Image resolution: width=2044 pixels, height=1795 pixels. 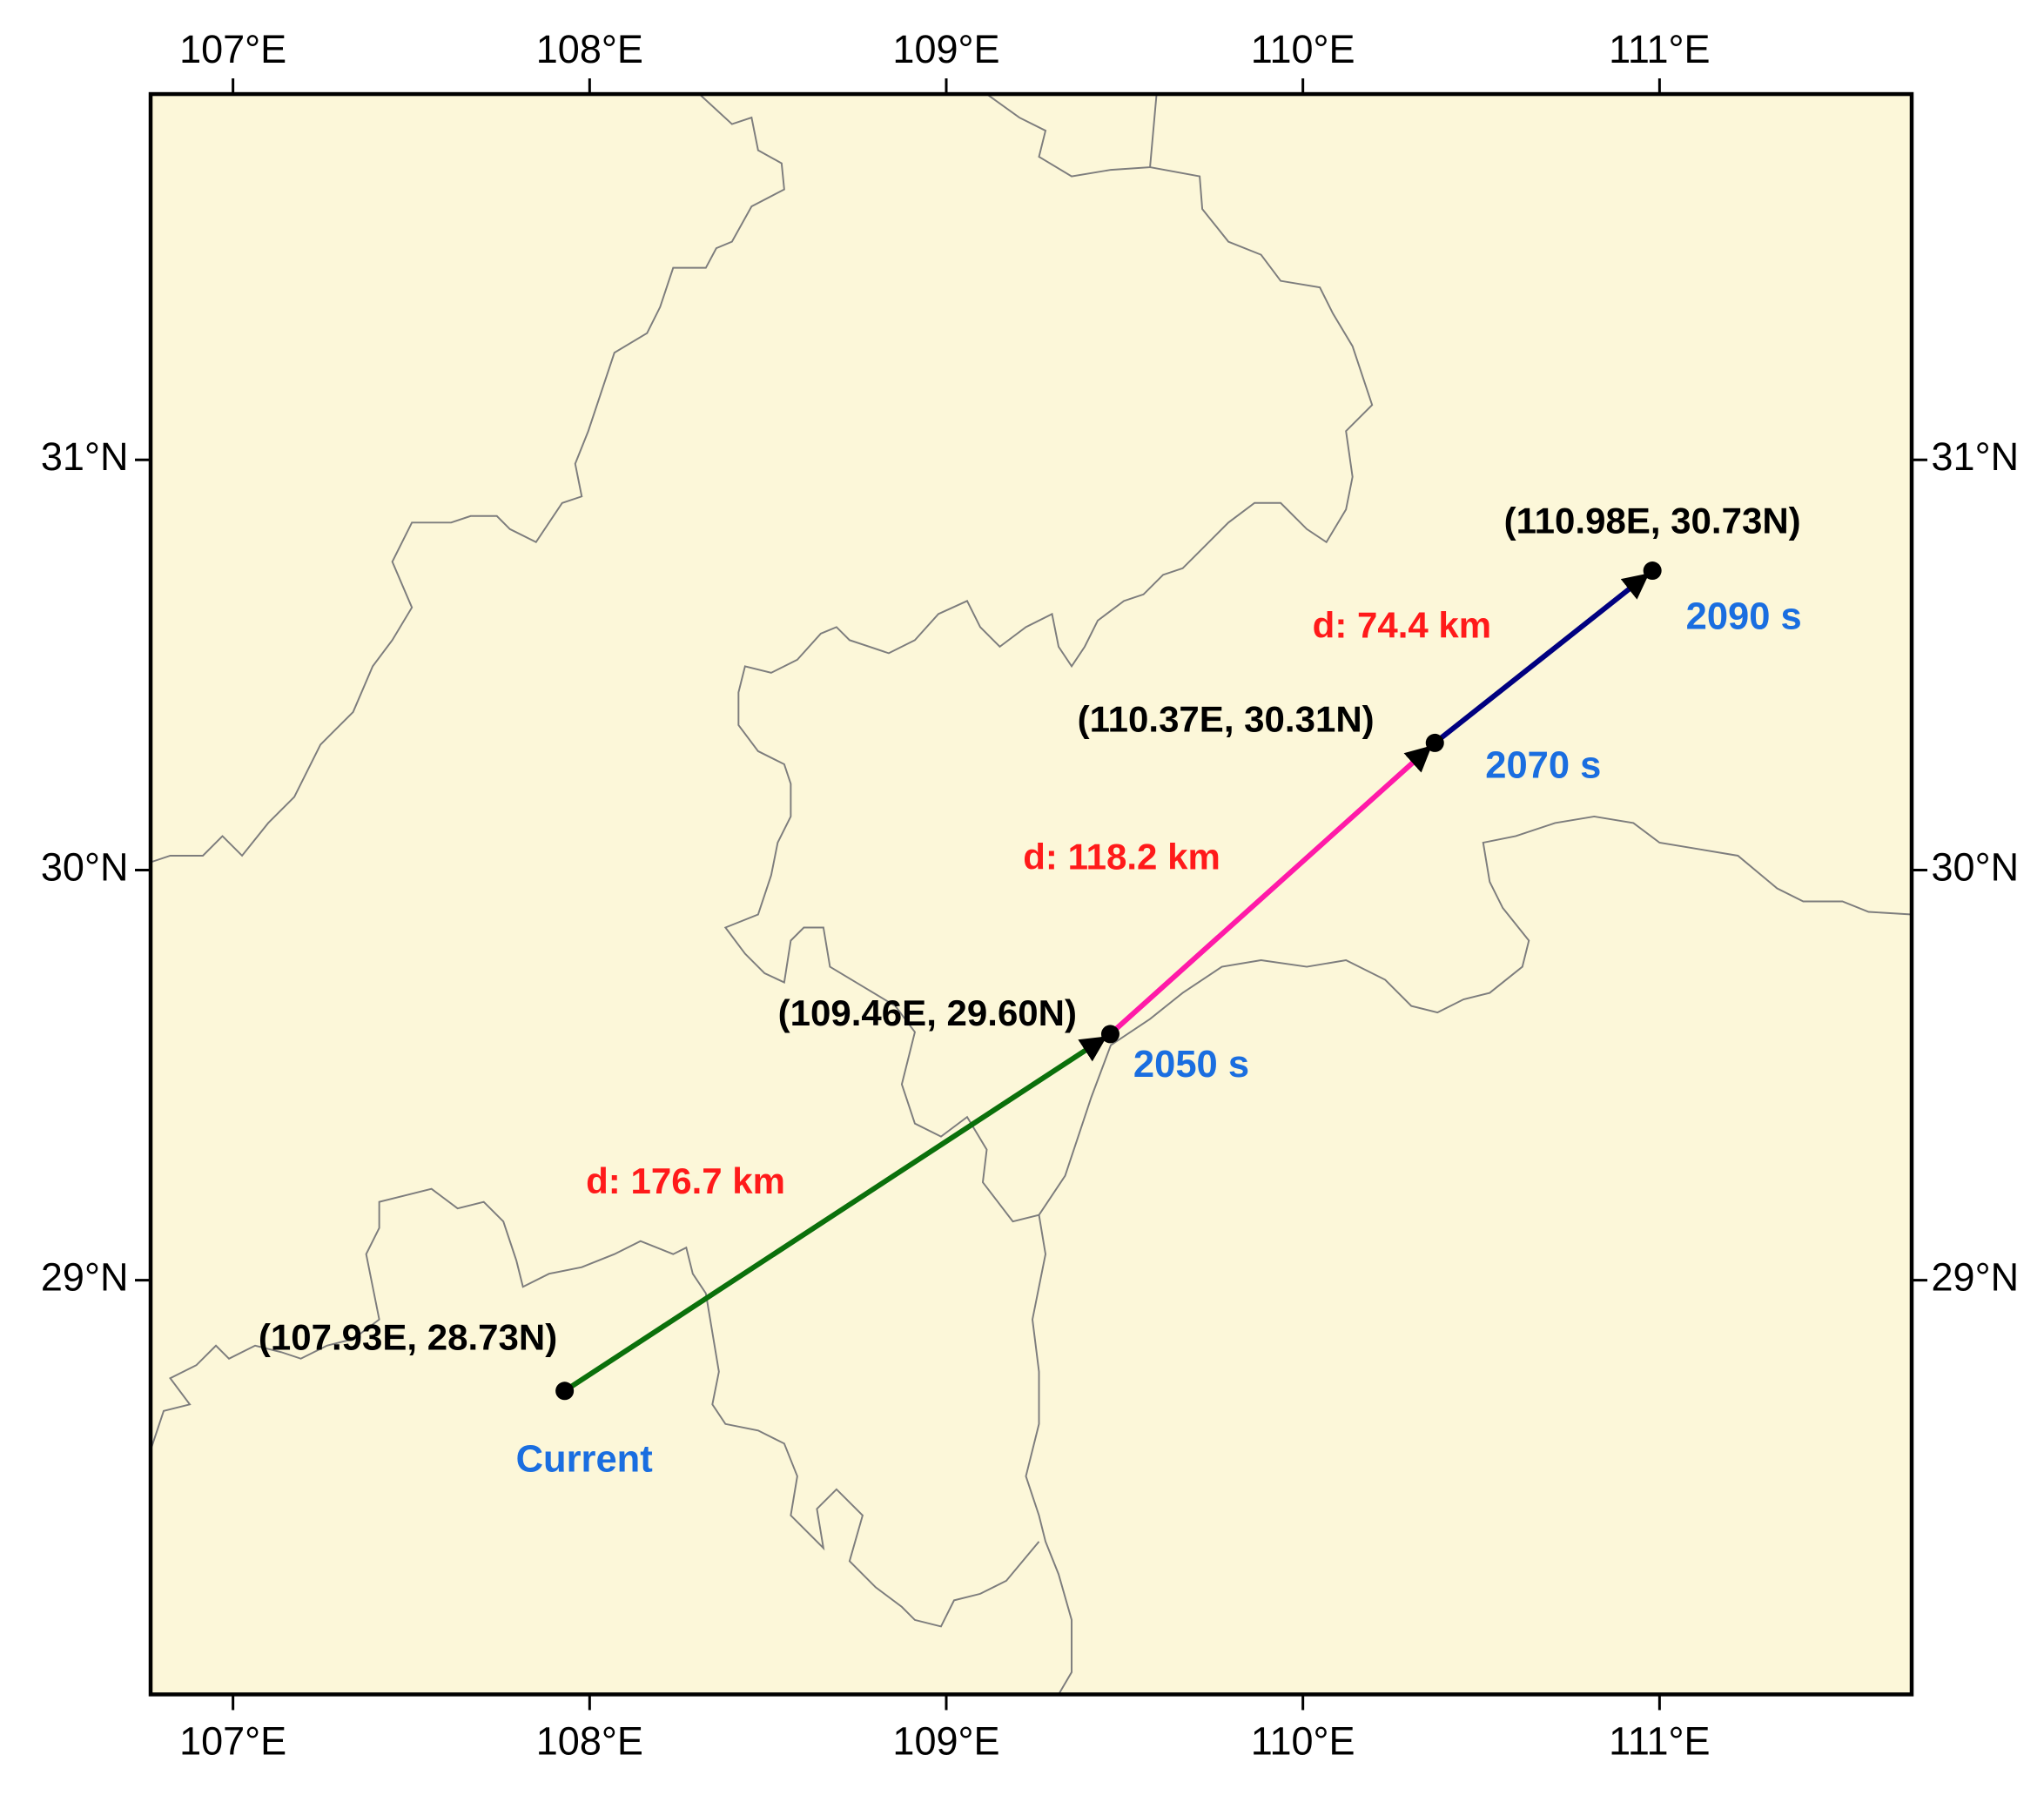 What do you see at coordinates (1226, 718) in the screenshot?
I see `coordinate-label: (110.37E, 30.31N)` at bounding box center [1226, 718].